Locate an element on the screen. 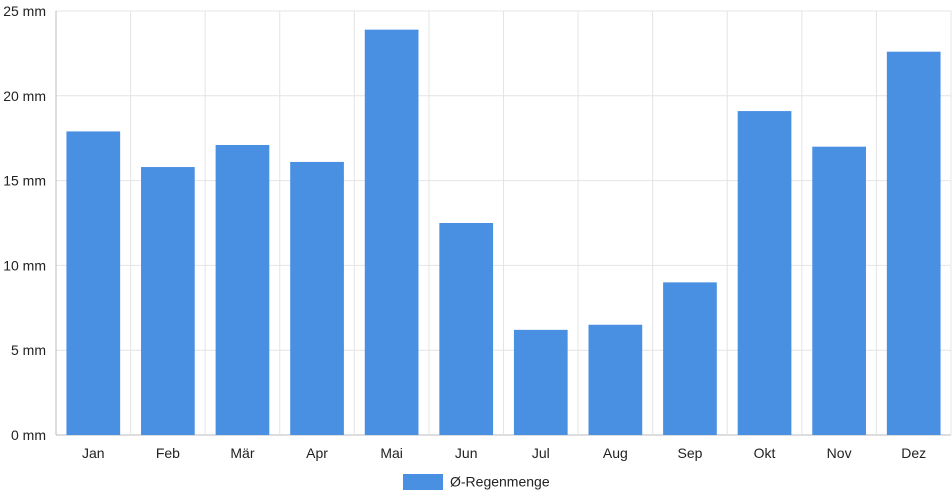 The width and height of the screenshot is (952, 500). bar-feb is located at coordinates (168, 301).